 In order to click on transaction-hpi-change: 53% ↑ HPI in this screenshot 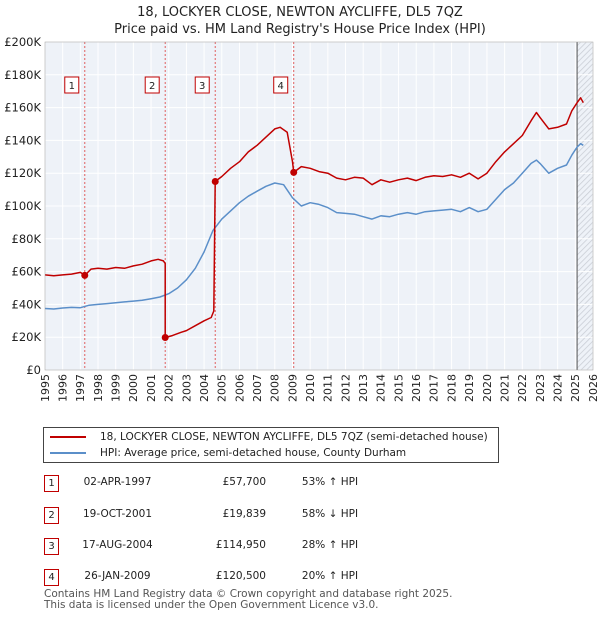, I will do `click(330, 482)`.